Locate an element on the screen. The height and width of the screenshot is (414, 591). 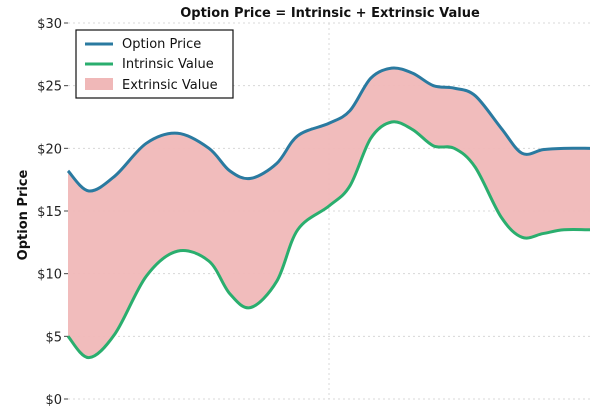
y-tick-label: $10 is located at coordinates (49, 275).